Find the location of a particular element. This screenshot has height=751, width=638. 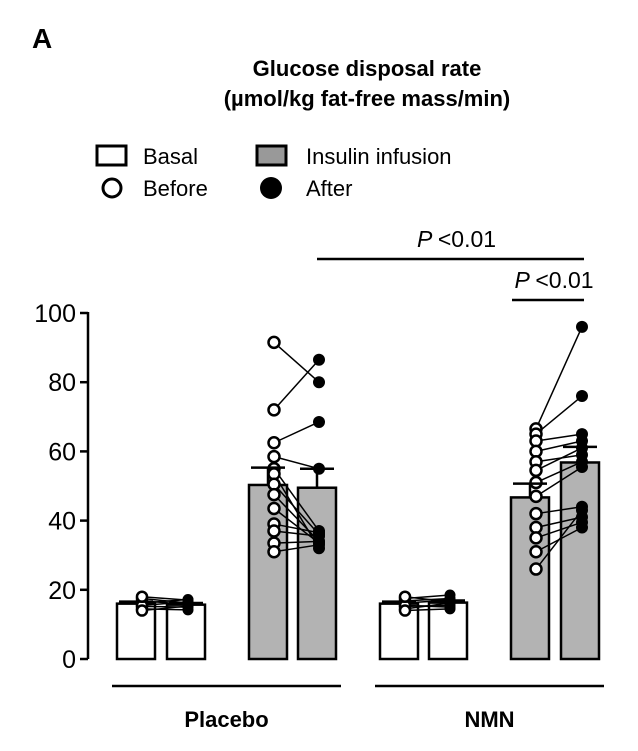

legend-marker-before is located at coordinates (112, 188).